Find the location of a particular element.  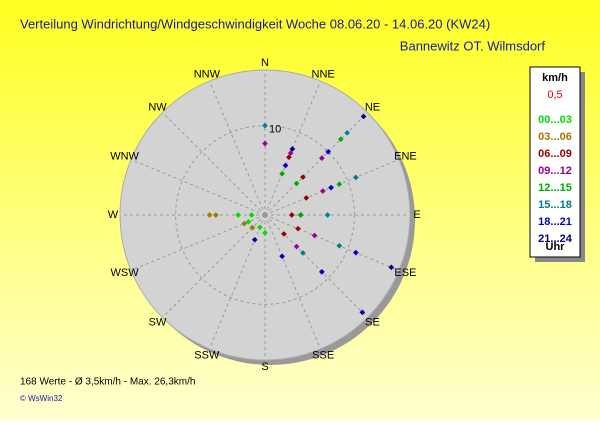

direction-label: SSW is located at coordinates (207, 355).